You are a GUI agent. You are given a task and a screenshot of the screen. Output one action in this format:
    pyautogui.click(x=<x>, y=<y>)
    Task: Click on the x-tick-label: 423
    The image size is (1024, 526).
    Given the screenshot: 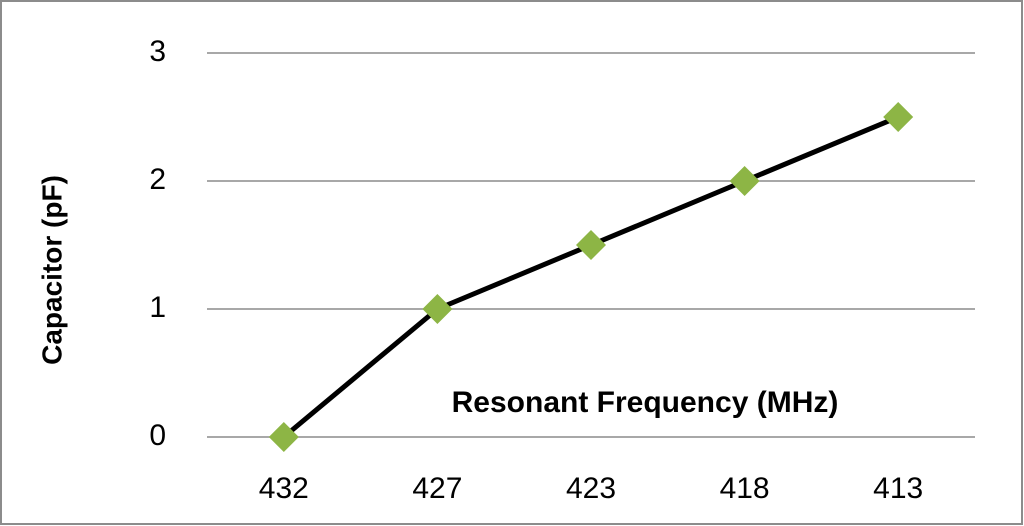 What is the action you would take?
    pyautogui.click(x=591, y=488)
    